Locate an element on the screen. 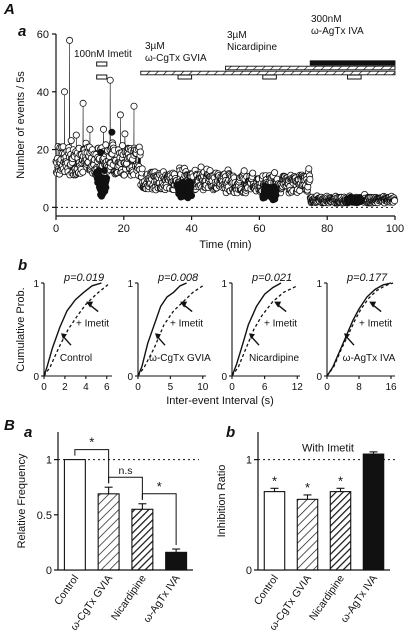 The image size is (412, 637). y-tick-label: 0.5 is located at coordinates (44, 516).